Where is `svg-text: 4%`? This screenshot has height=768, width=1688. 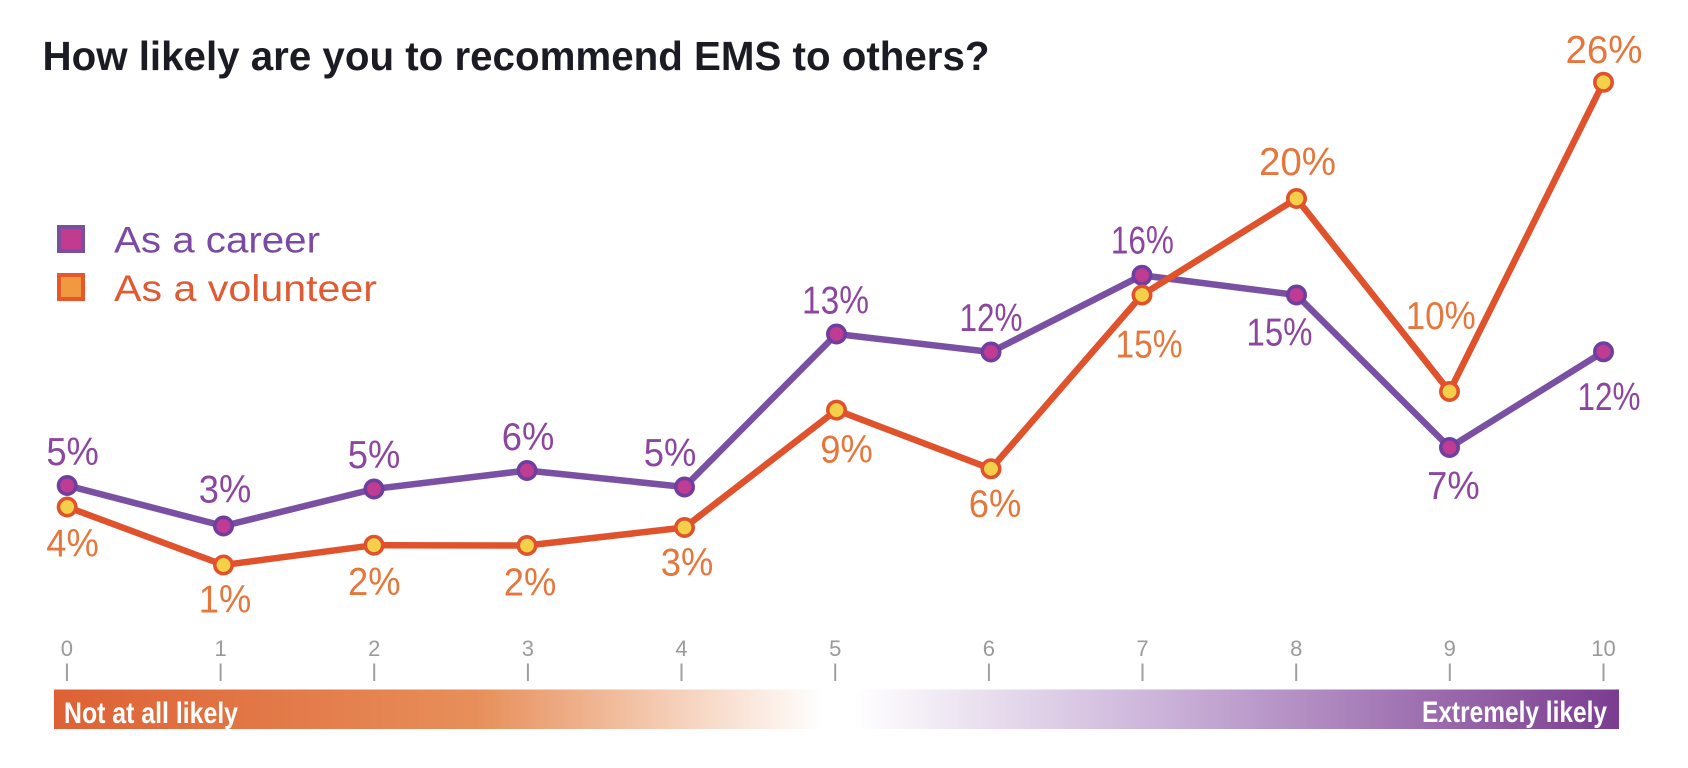
svg-text: 4% is located at coordinates (72, 544).